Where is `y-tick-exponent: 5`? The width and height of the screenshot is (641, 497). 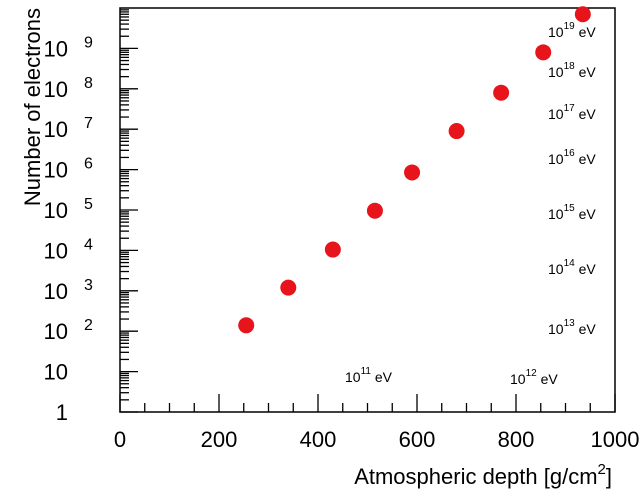
y-tick-exponent: 5 is located at coordinates (88, 204).